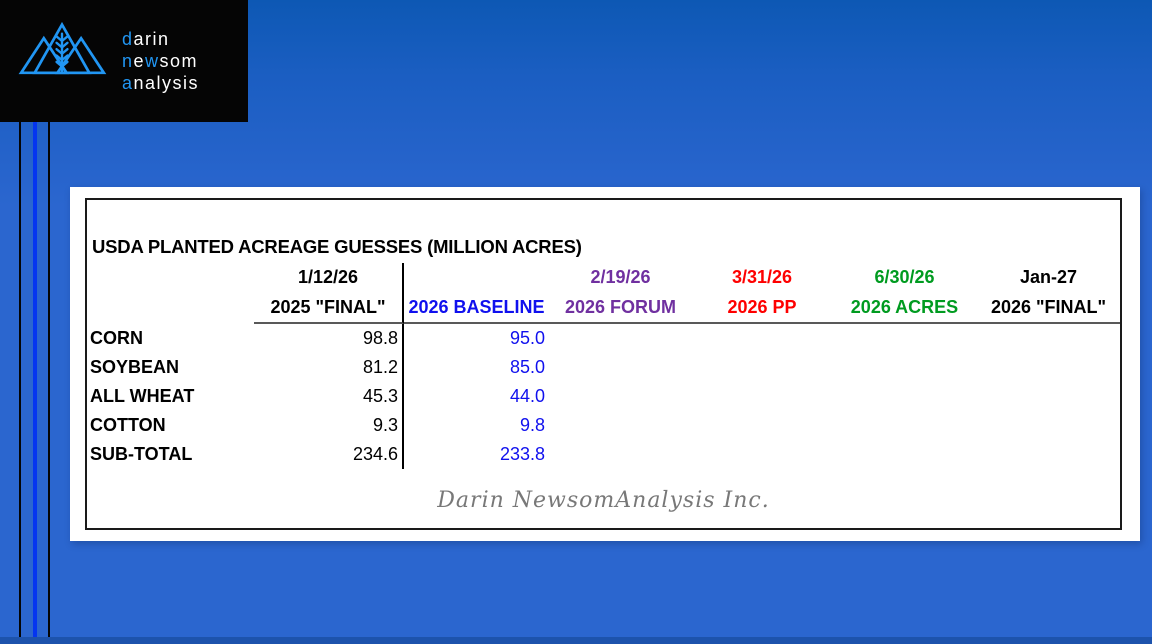 The width and height of the screenshot is (1152, 644). I want to click on column-header: 2025 "FINAL", so click(329, 308).